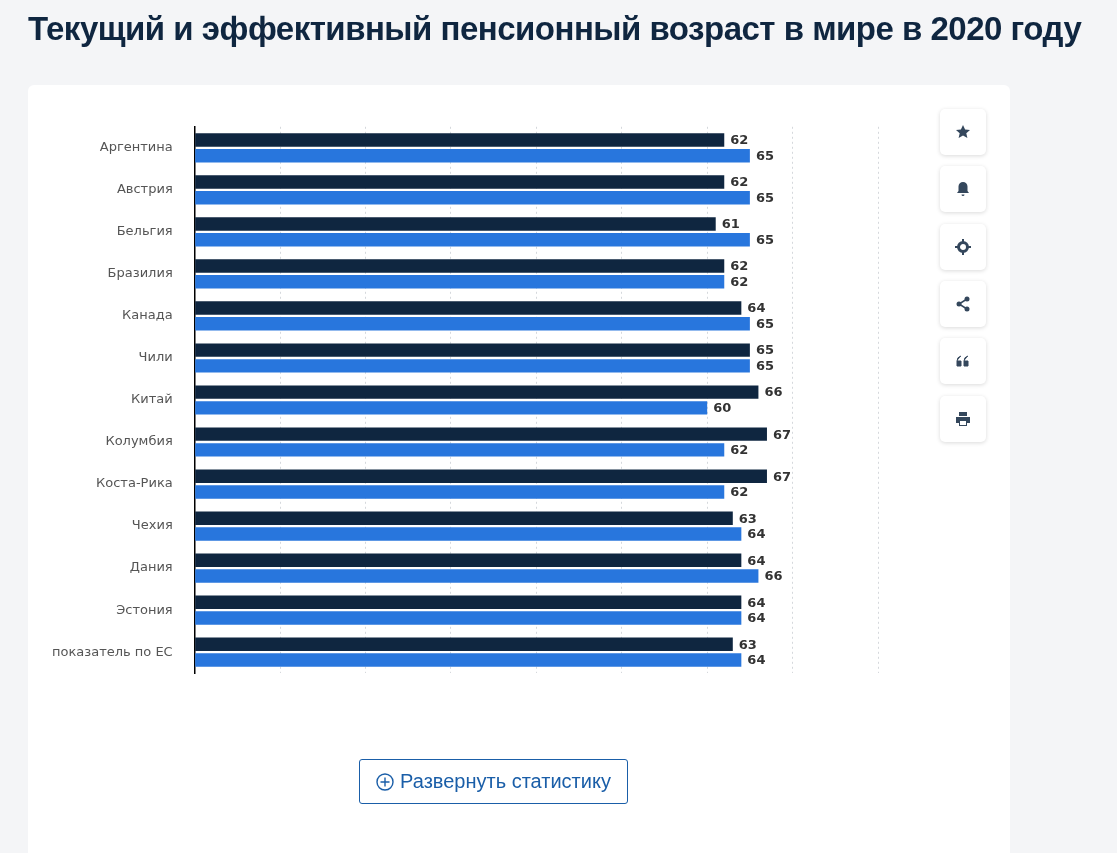 Image resolution: width=1117 pixels, height=853 pixels. Describe the element at coordinates (134, 483) in the screenshot. I see `y-tick-label: Коста-Рика` at that location.